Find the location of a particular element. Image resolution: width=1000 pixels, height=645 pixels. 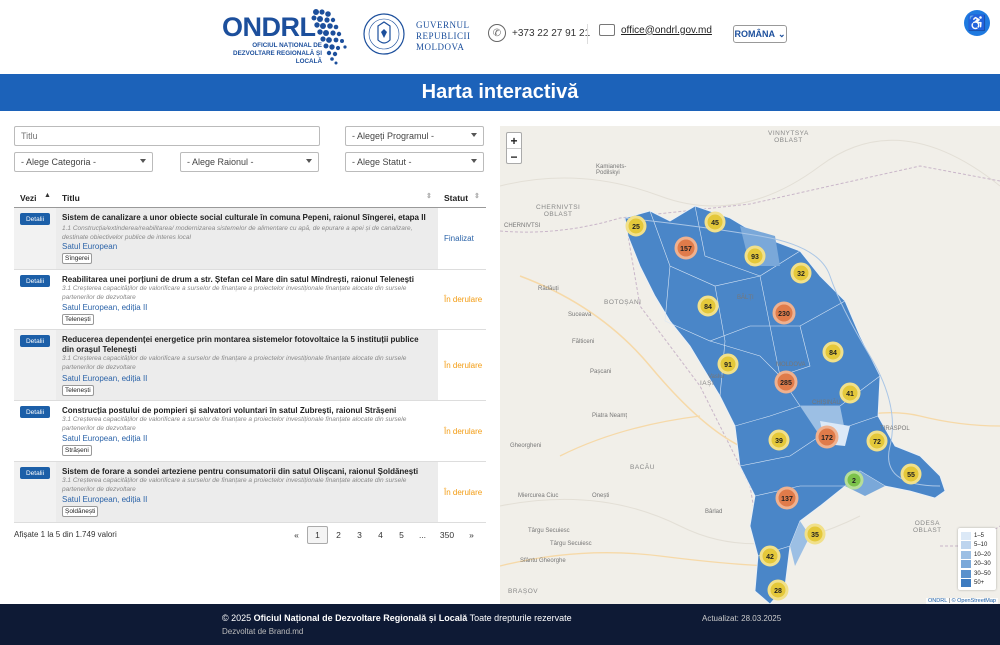

cluster-count: 2 is located at coordinates (854, 481).